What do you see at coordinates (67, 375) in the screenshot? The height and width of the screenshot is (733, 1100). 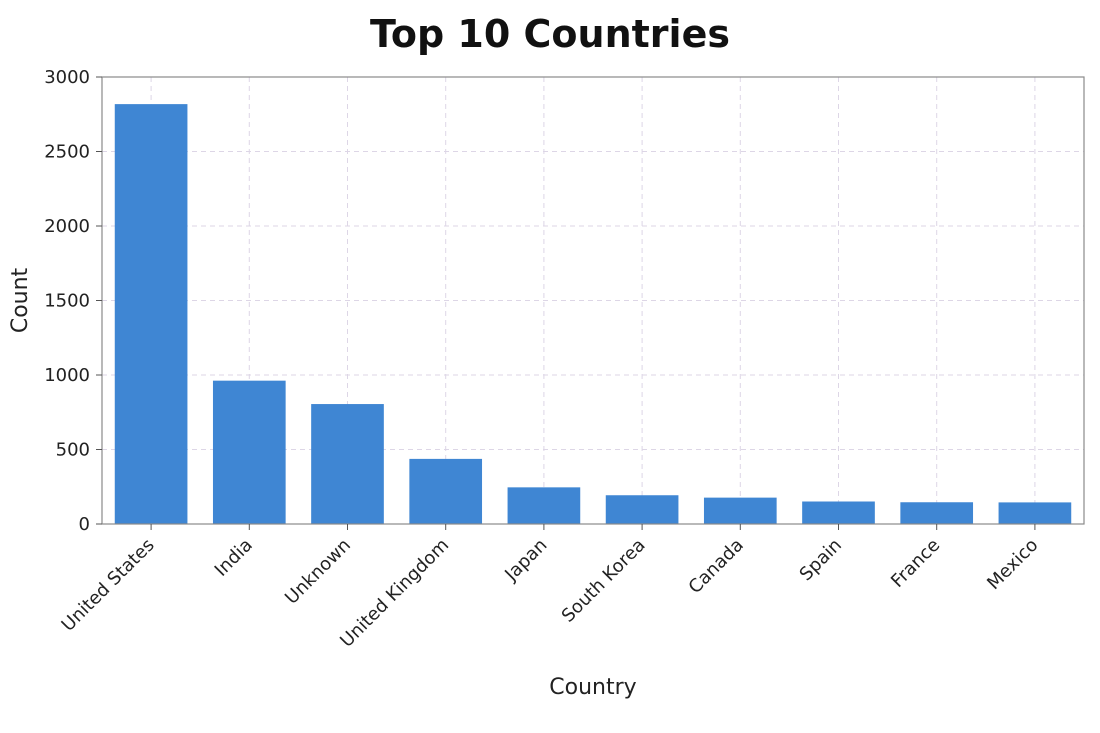 I see `y-tick-label: 1000` at bounding box center [67, 375].